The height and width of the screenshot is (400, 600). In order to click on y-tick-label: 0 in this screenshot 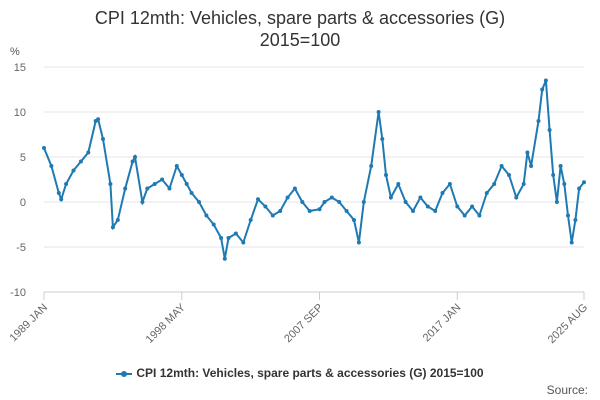, I will do `click(23, 203)`.